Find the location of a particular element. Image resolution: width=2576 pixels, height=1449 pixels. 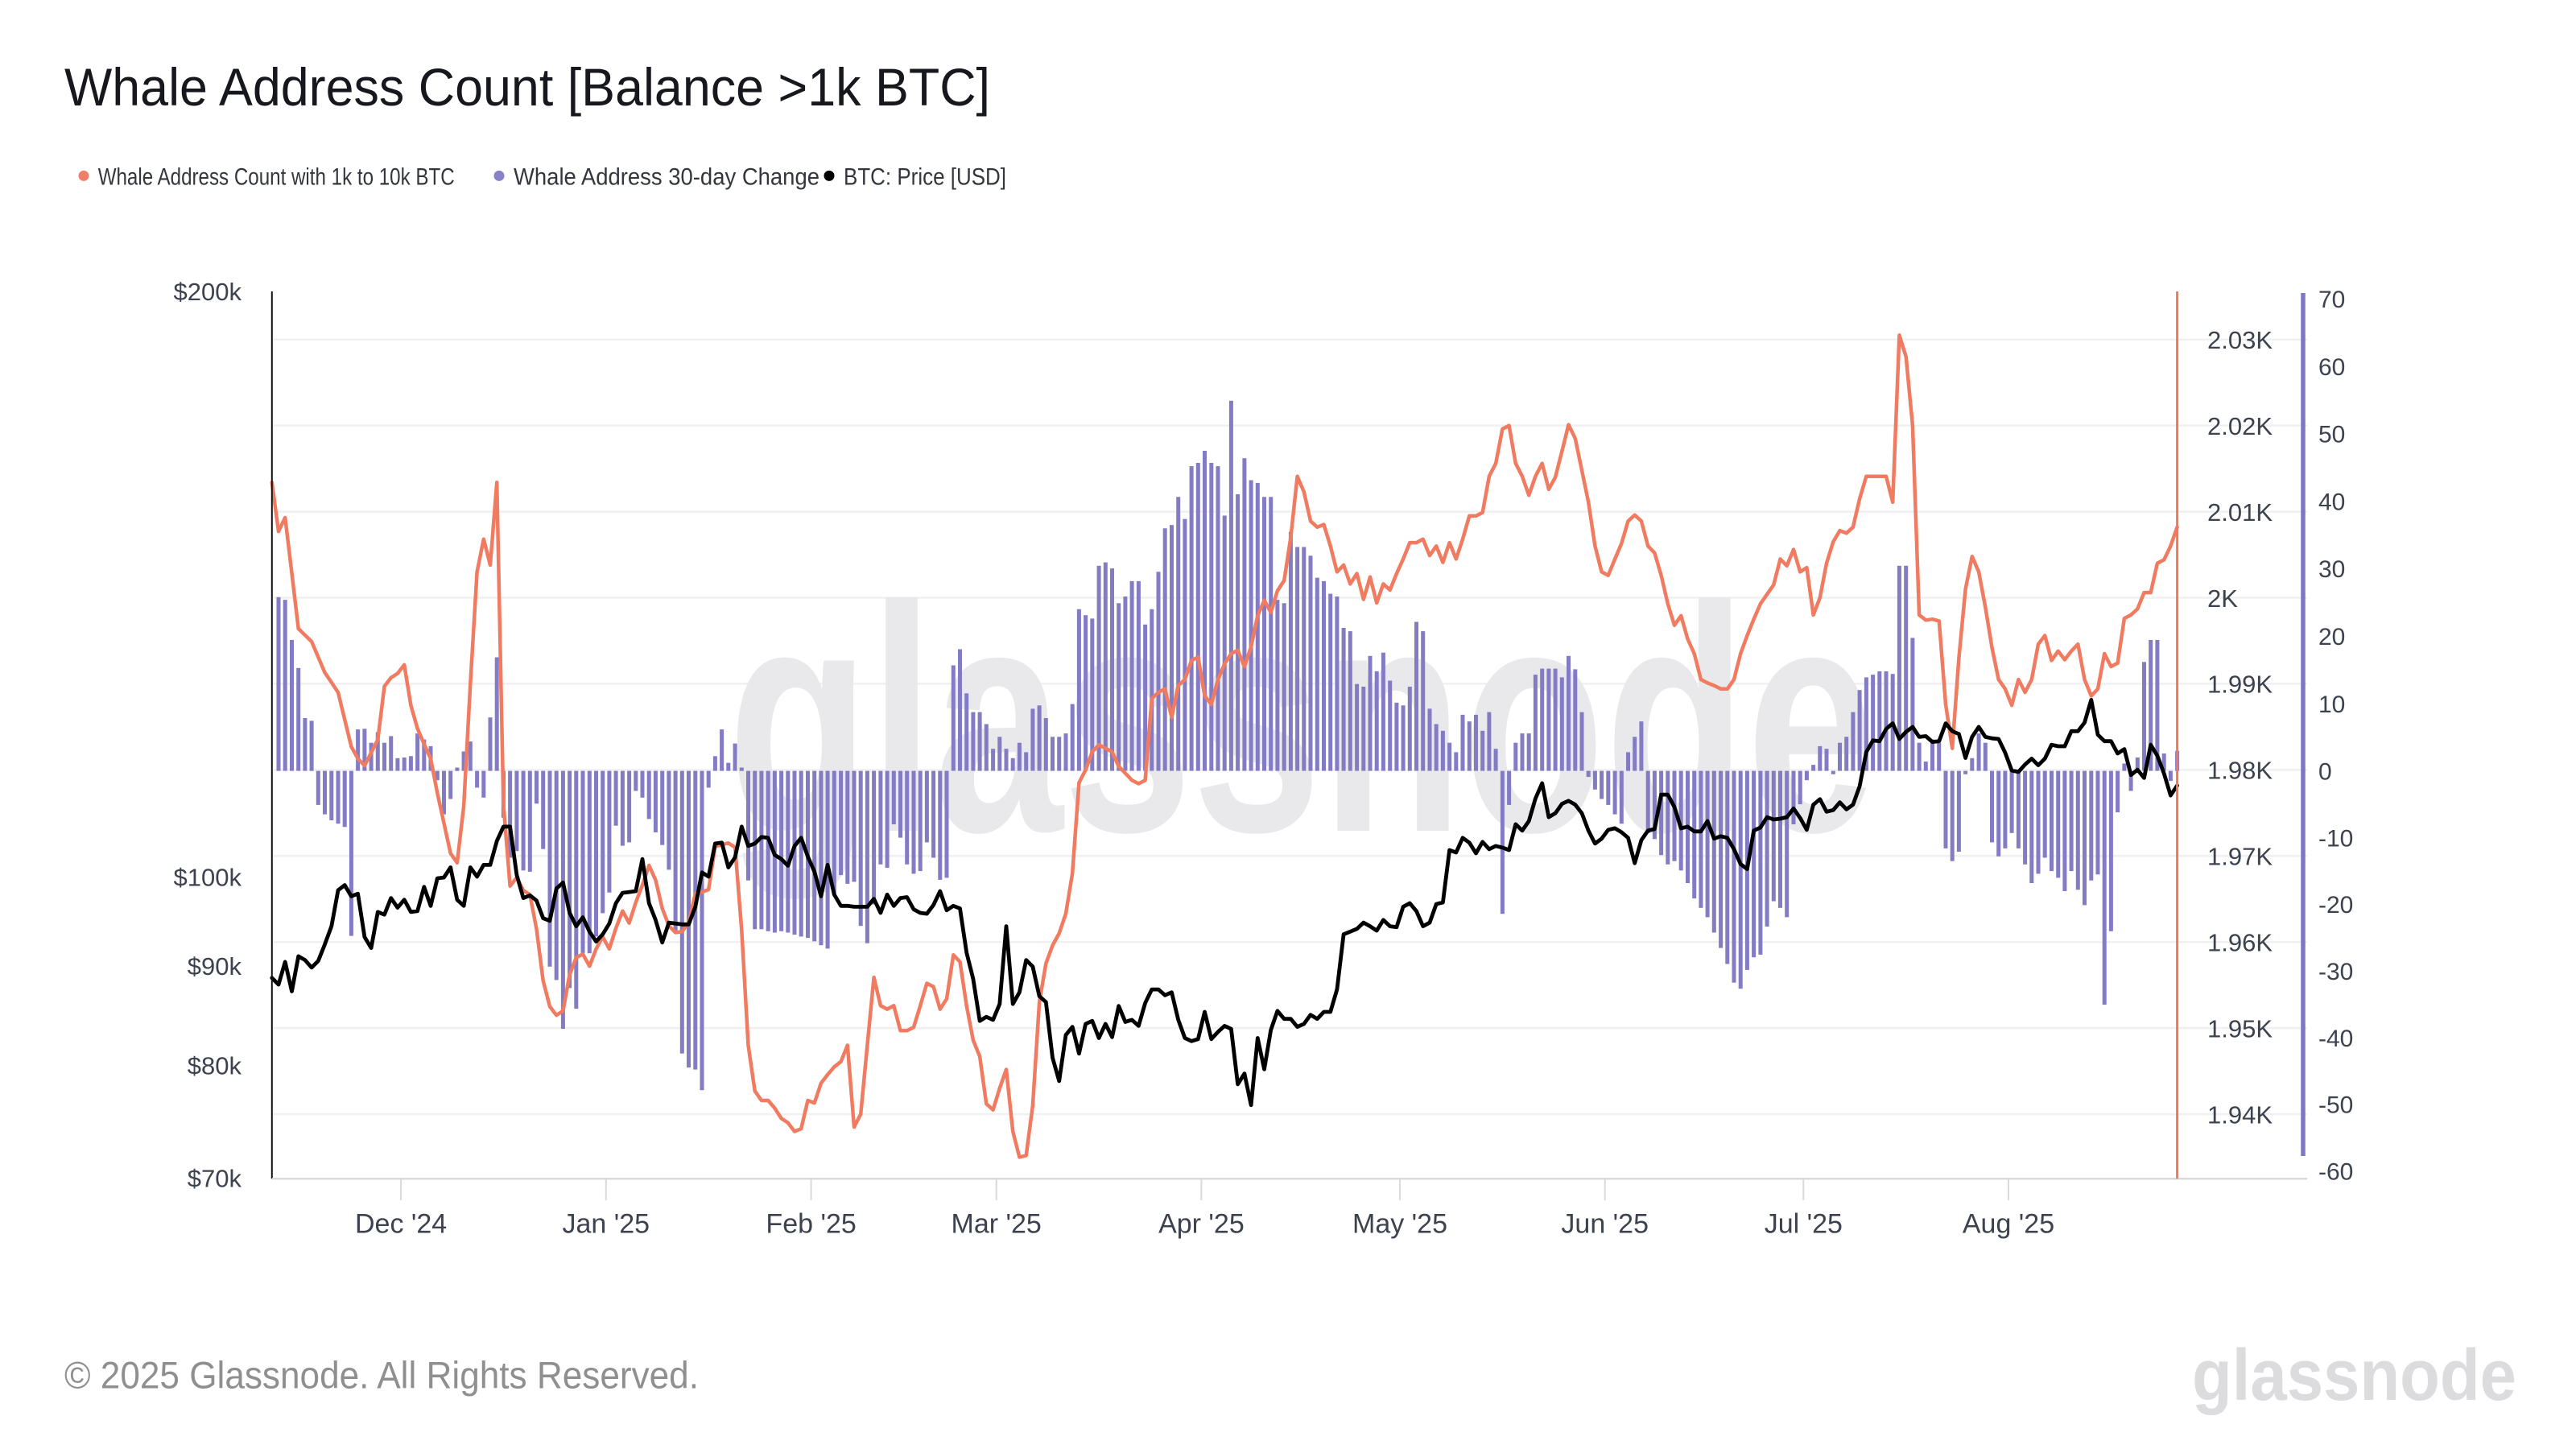

svg-text: 1.96K is located at coordinates (2240, 943).